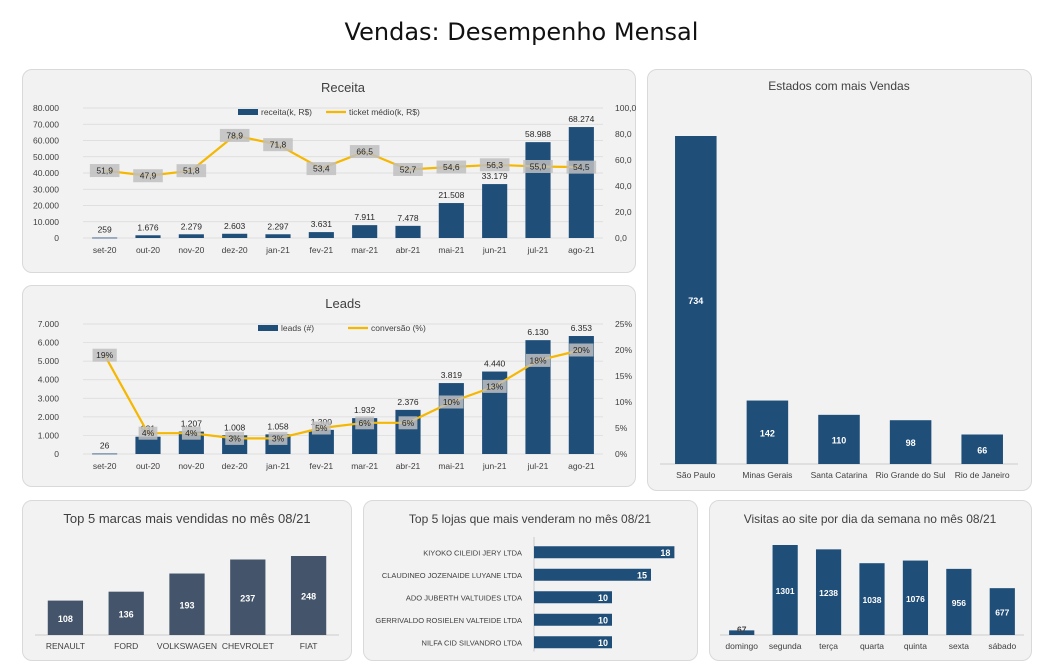 This screenshot has width=1043, height=670. Describe the element at coordinates (982, 475) in the screenshot. I see `x-tick-label: Rio de Janeiro` at that location.